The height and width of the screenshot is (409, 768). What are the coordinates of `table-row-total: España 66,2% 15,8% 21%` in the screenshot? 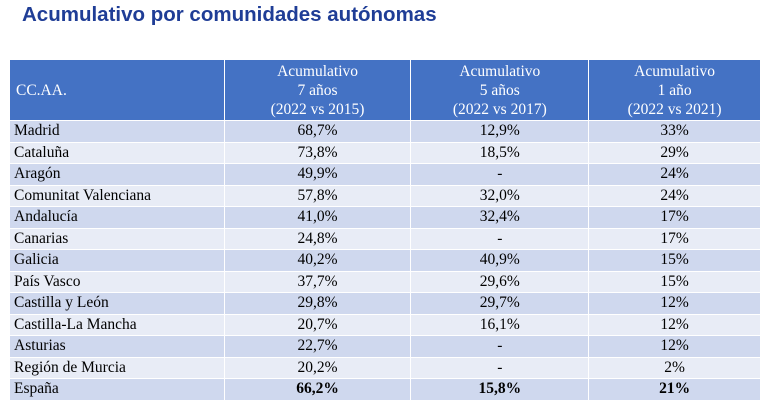 It's located at (385, 389).